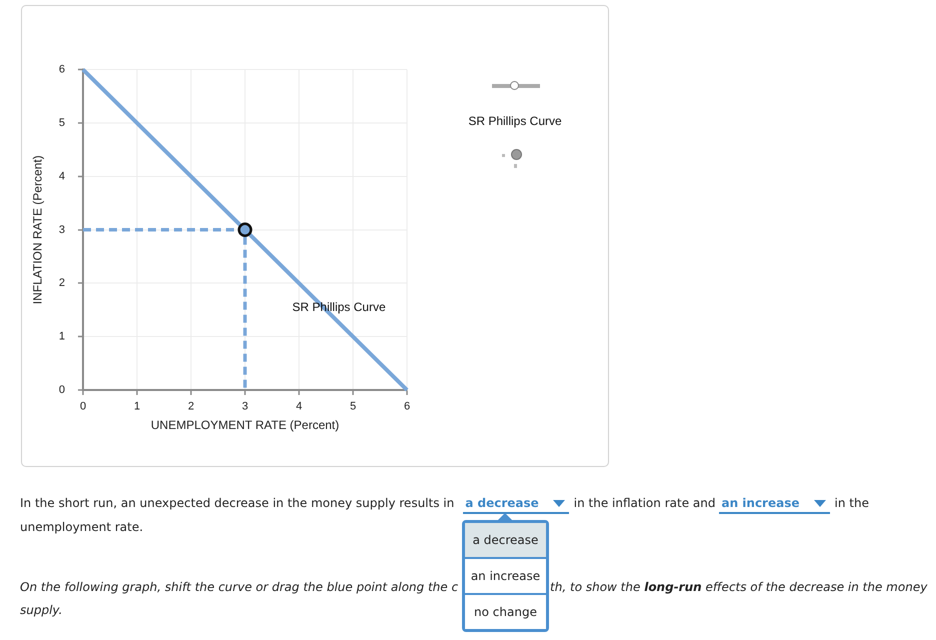 The image size is (936, 640). I want to click on x-tick-label: 6, so click(407, 406).